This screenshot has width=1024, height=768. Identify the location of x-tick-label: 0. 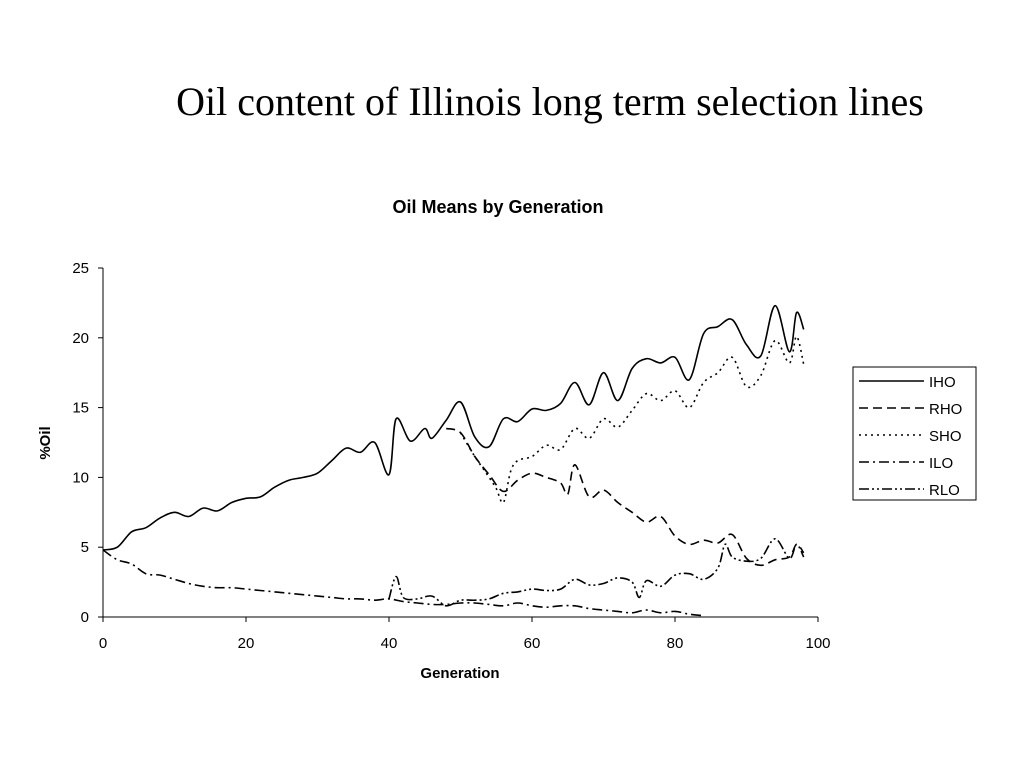
(103, 643).